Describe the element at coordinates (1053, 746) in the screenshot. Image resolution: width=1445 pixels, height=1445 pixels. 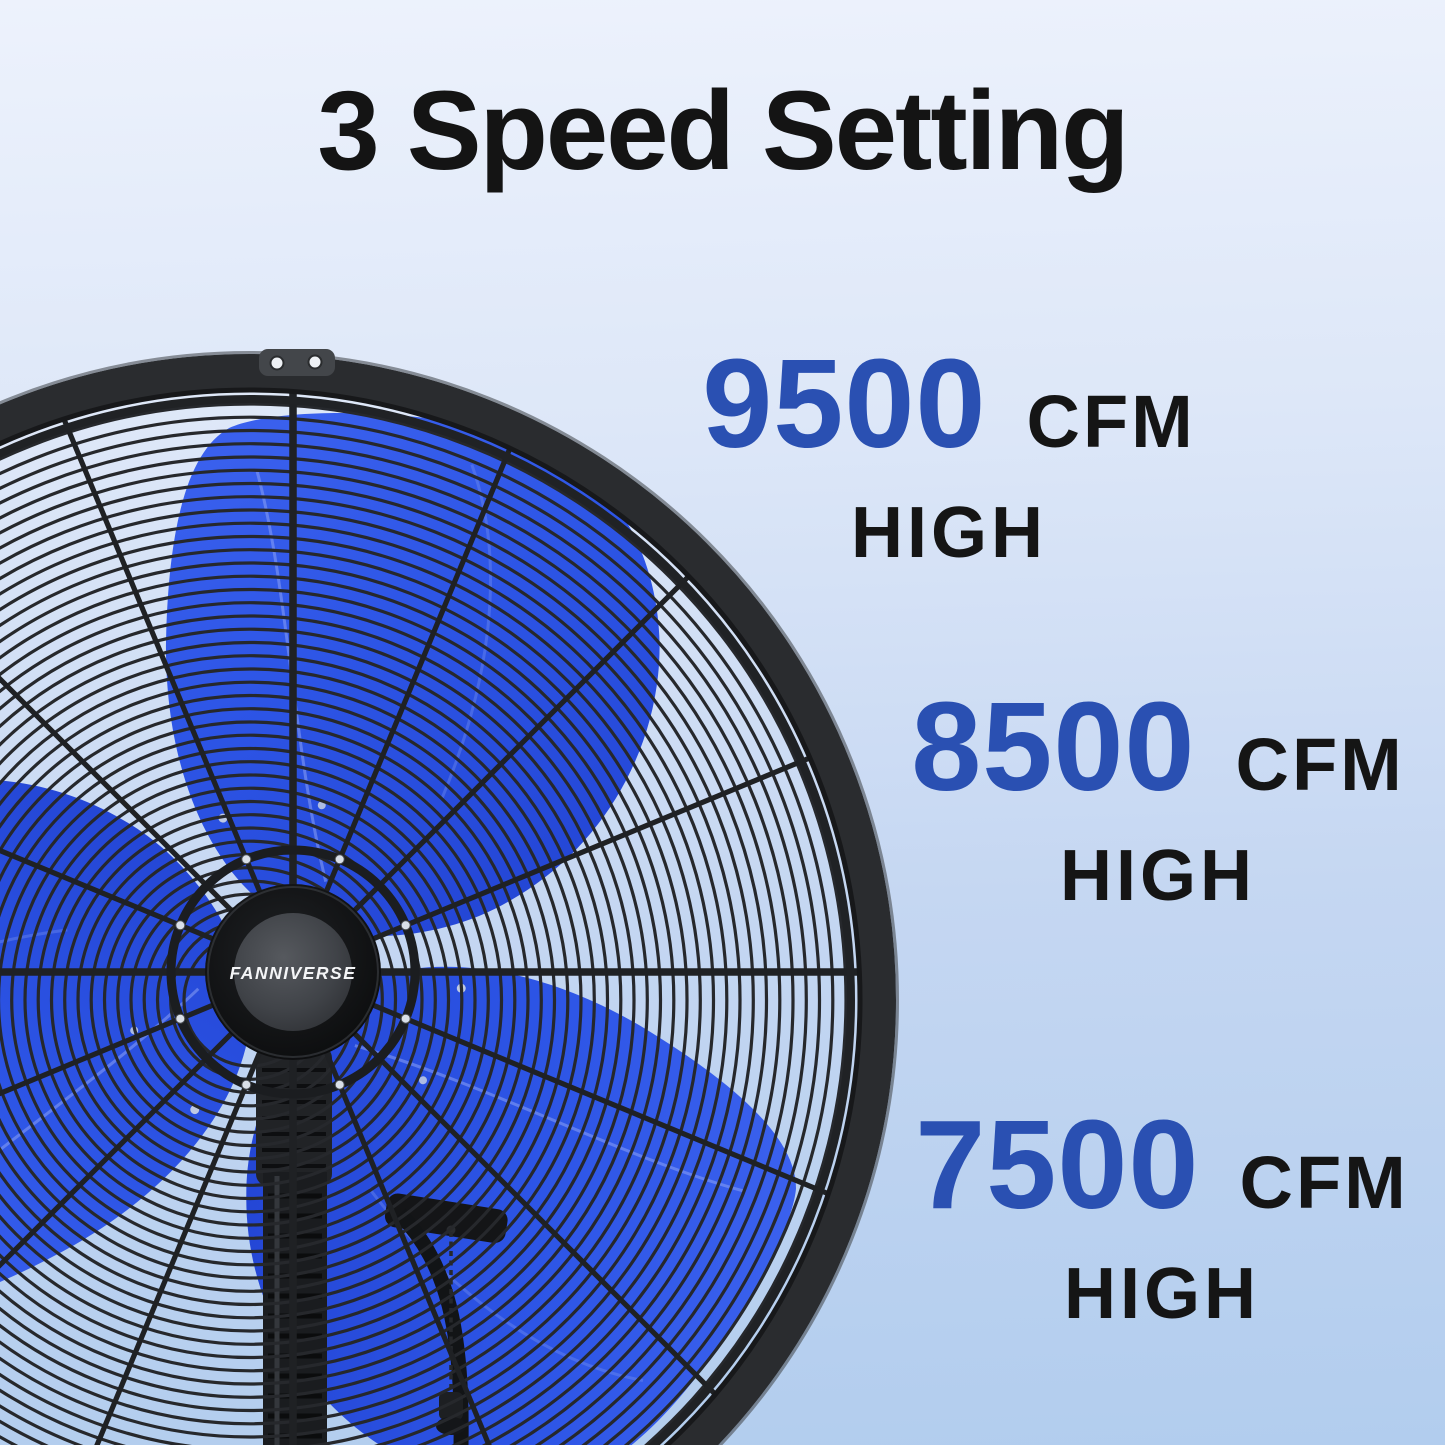
I see `cfm-value: 8500` at that location.